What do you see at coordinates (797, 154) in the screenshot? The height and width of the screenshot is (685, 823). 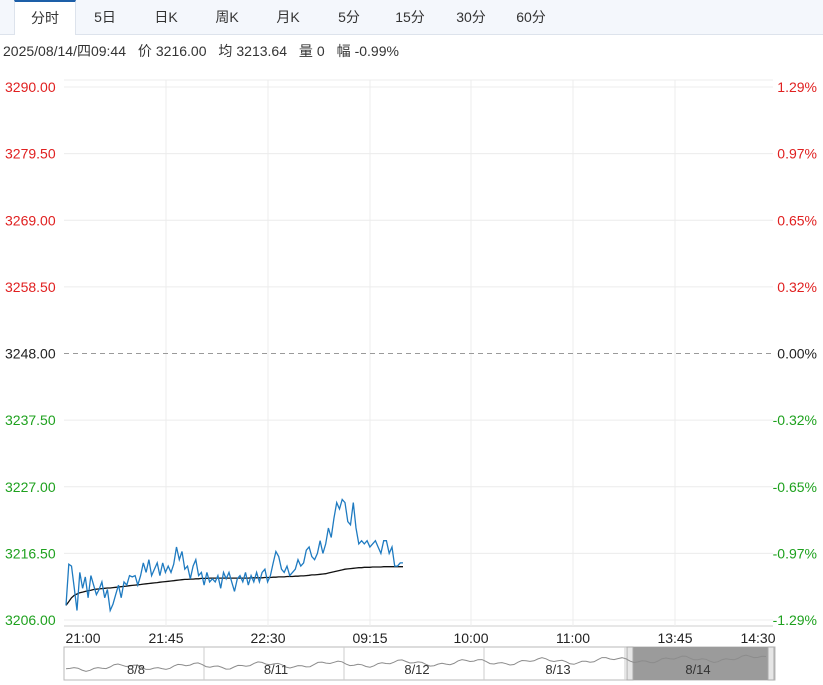 I see `y-axis-percent-label: 0.97%` at bounding box center [797, 154].